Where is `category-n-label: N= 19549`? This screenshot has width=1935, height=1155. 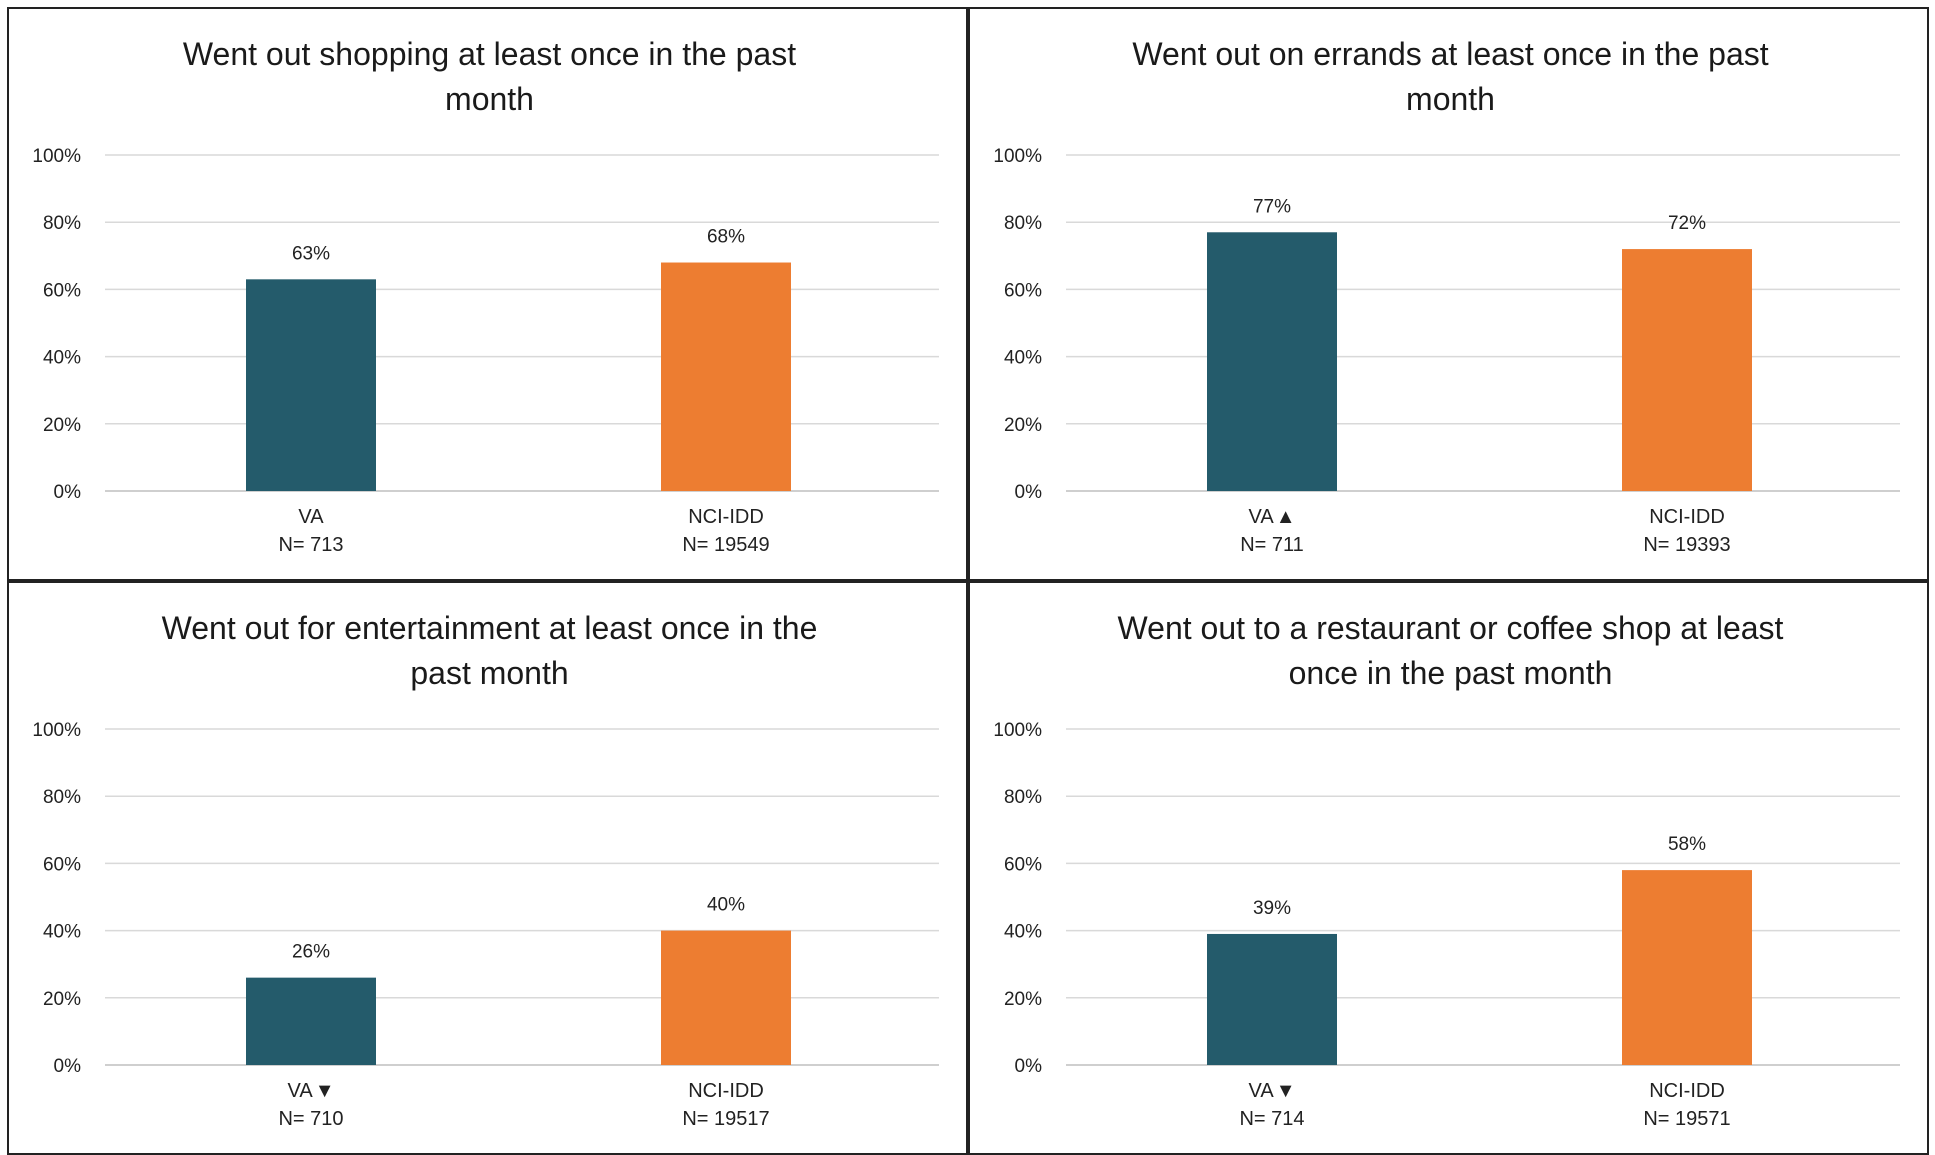 category-n-label: N= 19549 is located at coordinates (725, 545).